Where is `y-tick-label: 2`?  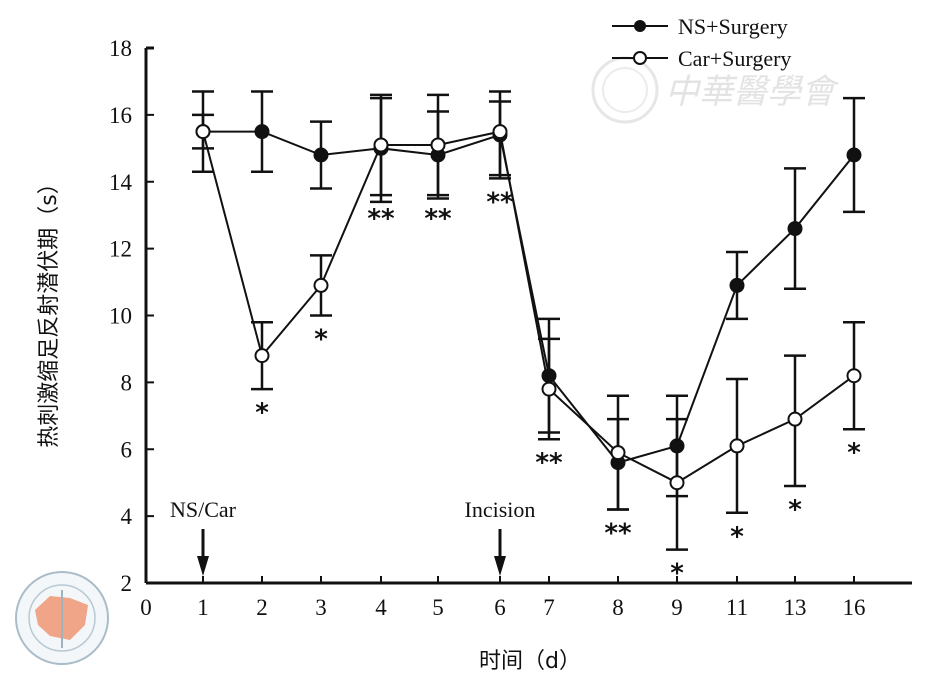
y-tick-label: 2 is located at coordinates (127, 583).